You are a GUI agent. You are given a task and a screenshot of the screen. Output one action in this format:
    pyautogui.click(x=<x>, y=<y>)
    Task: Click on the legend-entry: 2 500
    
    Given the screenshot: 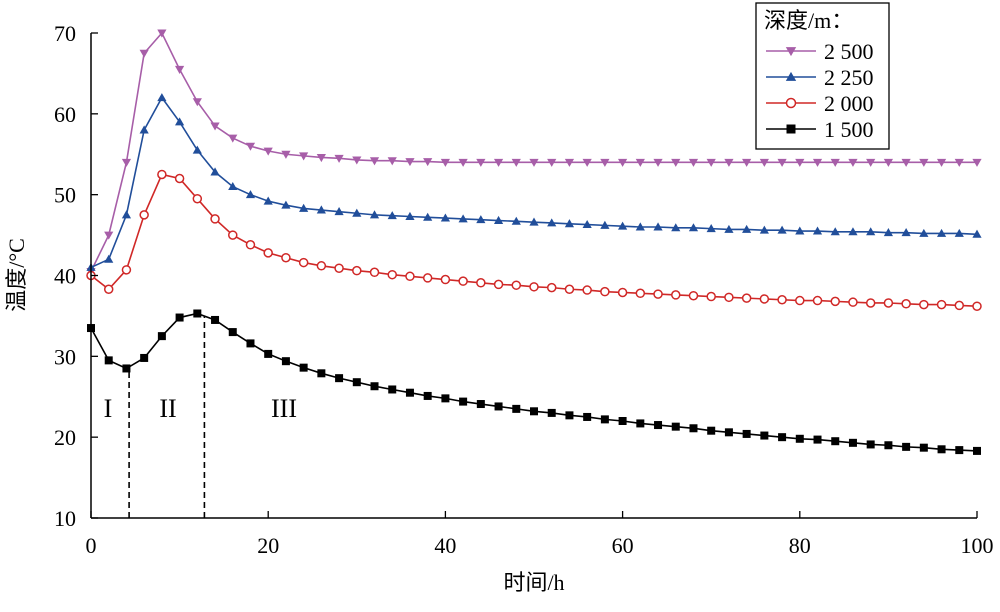 What is the action you would take?
    pyautogui.click(x=820, y=51)
    